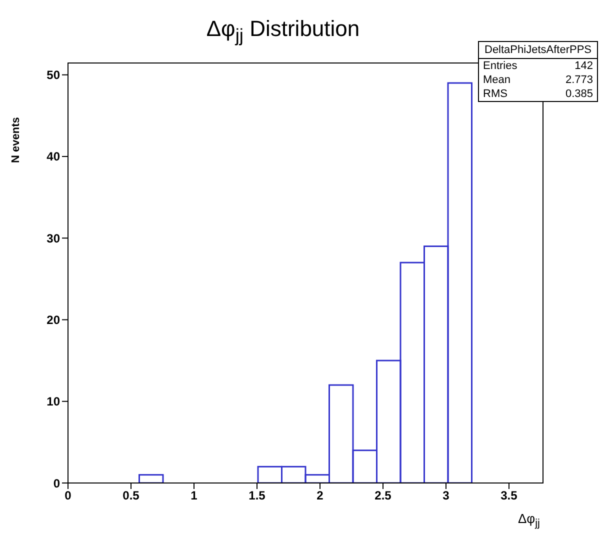 The height and width of the screenshot is (560, 609). What do you see at coordinates (53, 238) in the screenshot?
I see `y-tick-label: 30` at bounding box center [53, 238].